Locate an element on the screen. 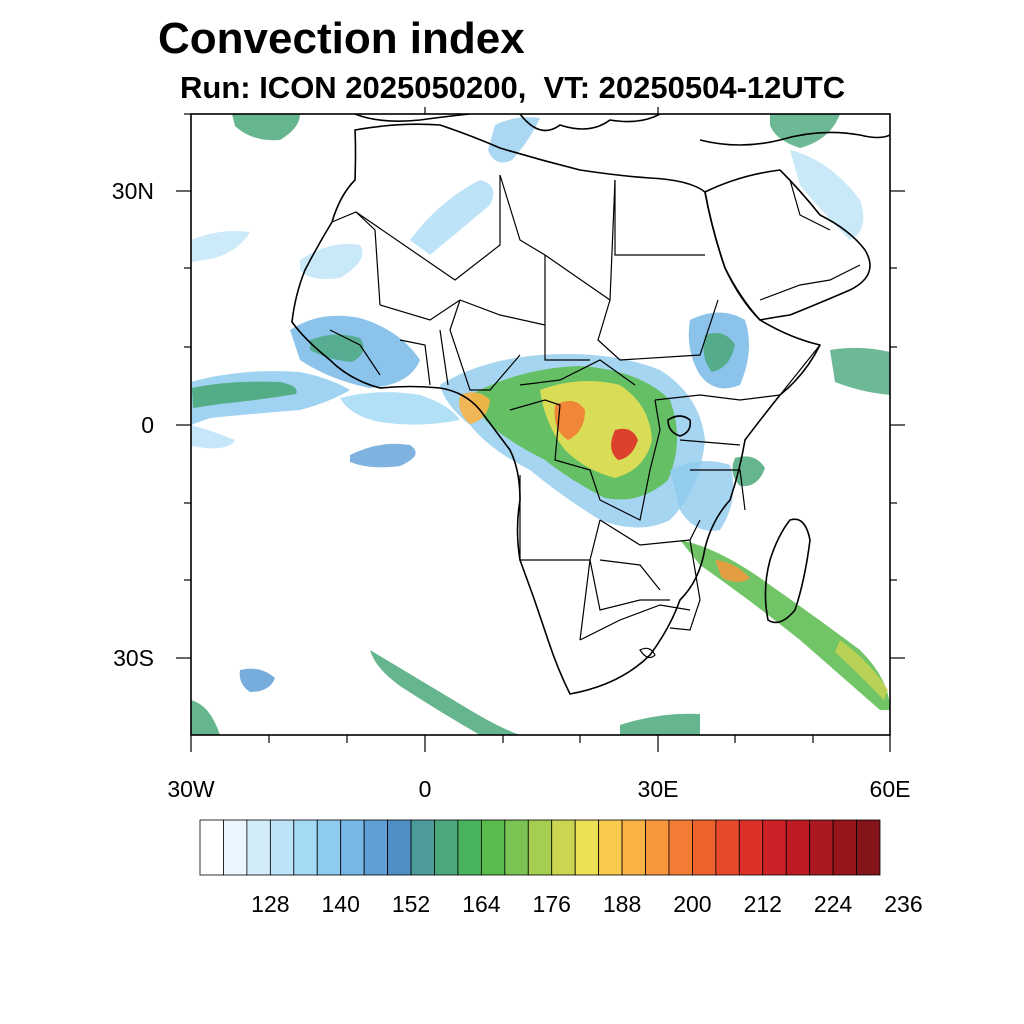 Image resolution: width=1024 pixels, height=1024 pixels. colorbar-label-164: 164 is located at coordinates (481, 904).